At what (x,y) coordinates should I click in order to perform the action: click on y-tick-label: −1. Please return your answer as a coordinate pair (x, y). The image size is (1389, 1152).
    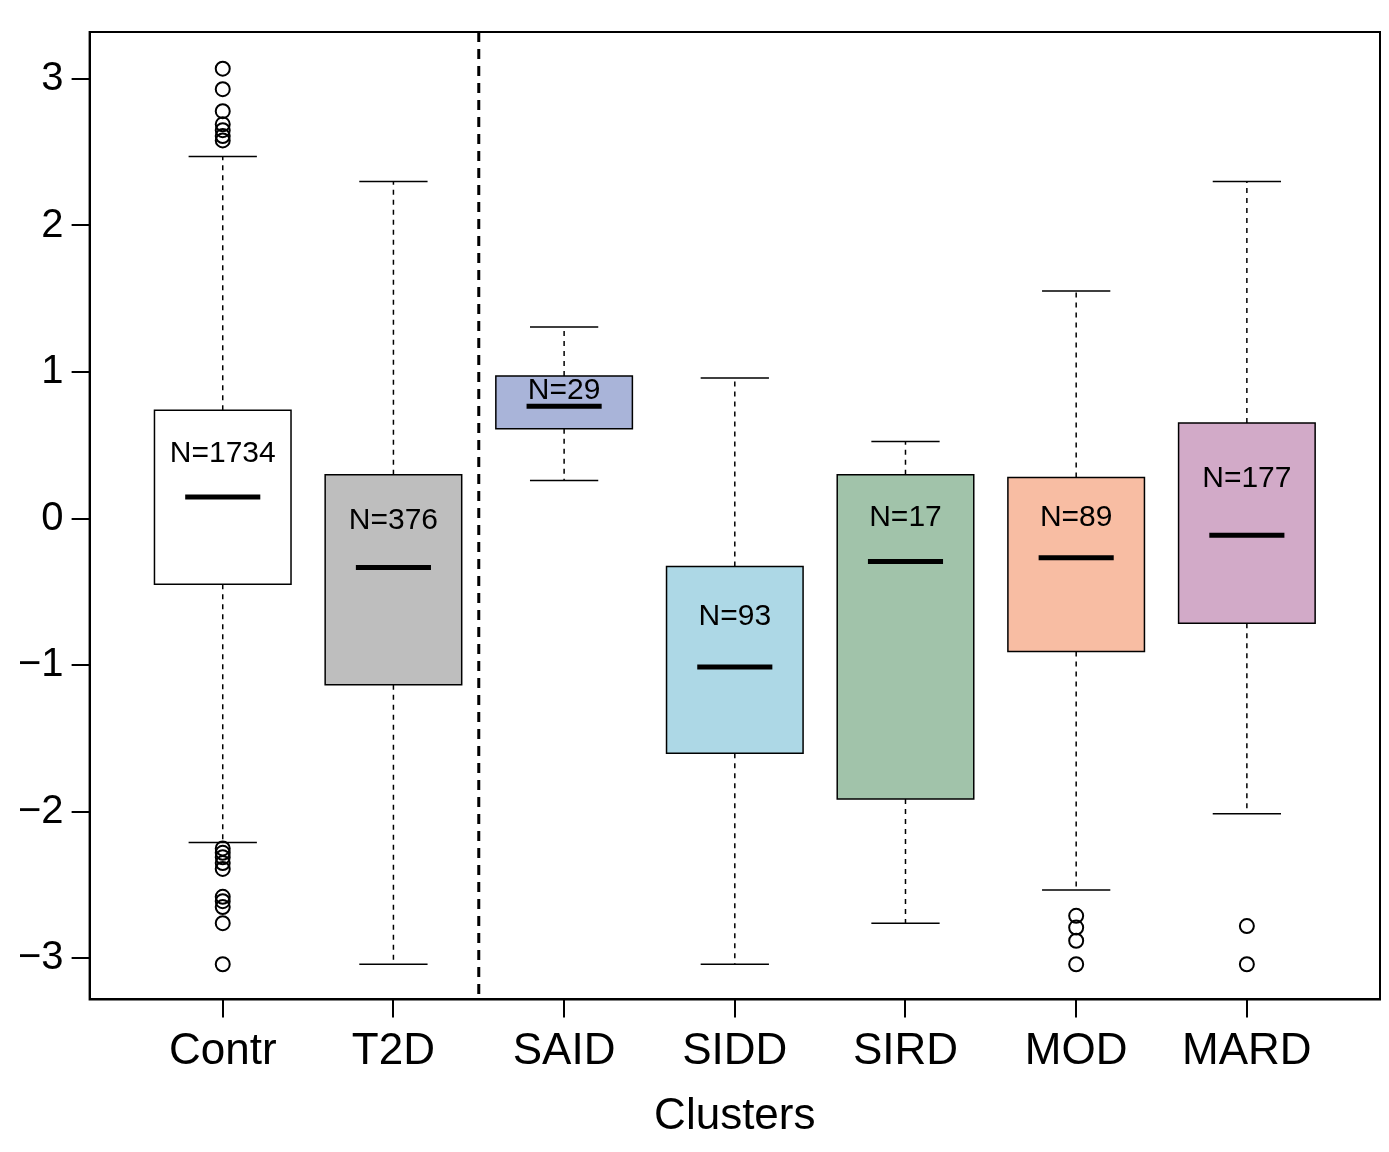
    Looking at the image, I should click on (41, 662).